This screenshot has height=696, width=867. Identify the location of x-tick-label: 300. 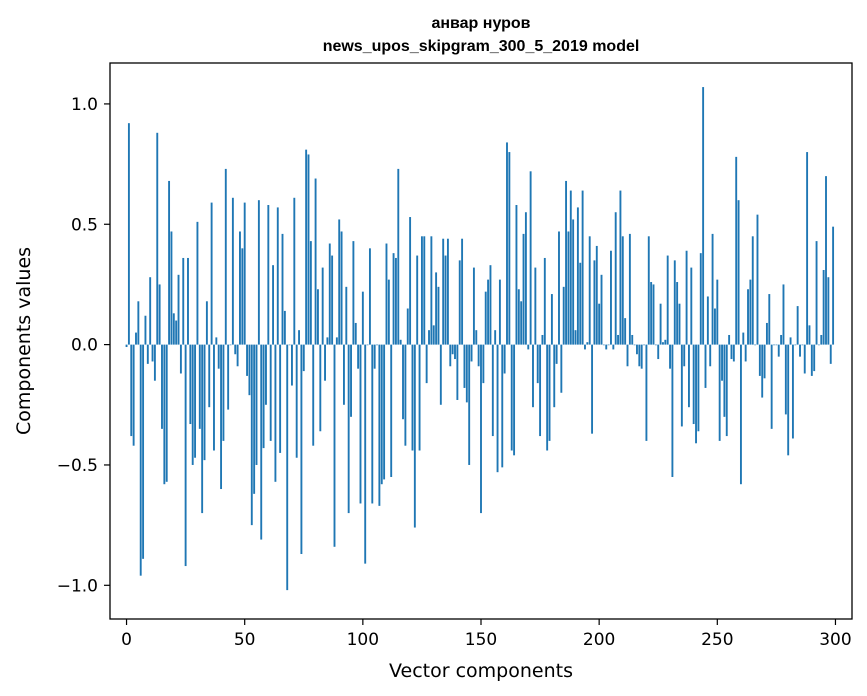
(835, 640).